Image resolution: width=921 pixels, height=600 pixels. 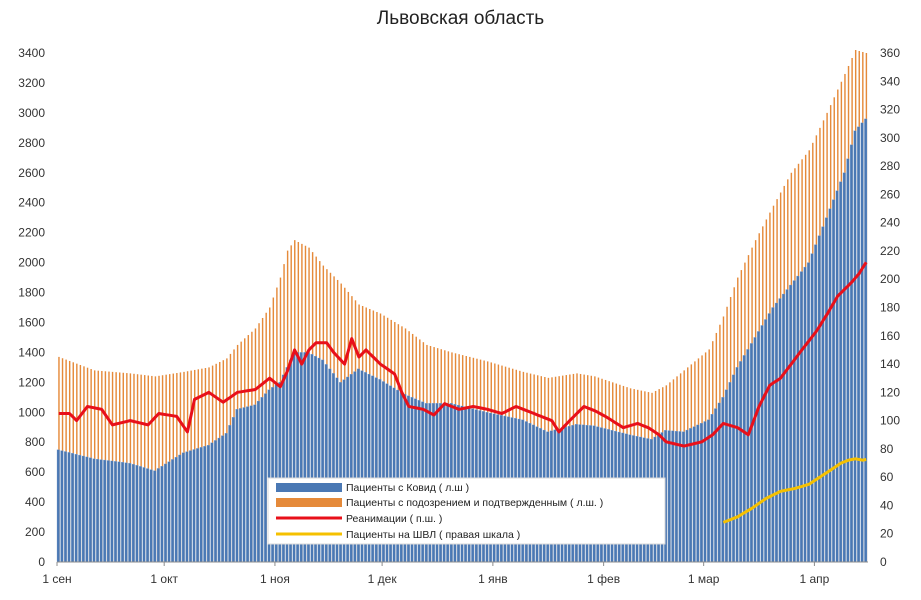 What do you see at coordinates (890, 81) in the screenshot?
I see `y-right-tick-label: 340` at bounding box center [890, 81].